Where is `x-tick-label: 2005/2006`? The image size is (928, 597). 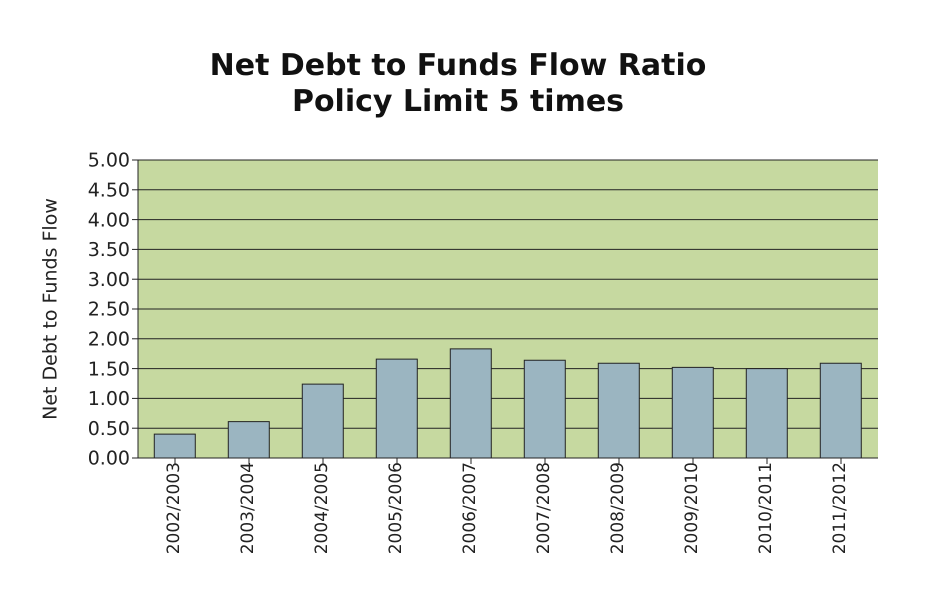 x-tick-label: 2005/2006 is located at coordinates (396, 508).